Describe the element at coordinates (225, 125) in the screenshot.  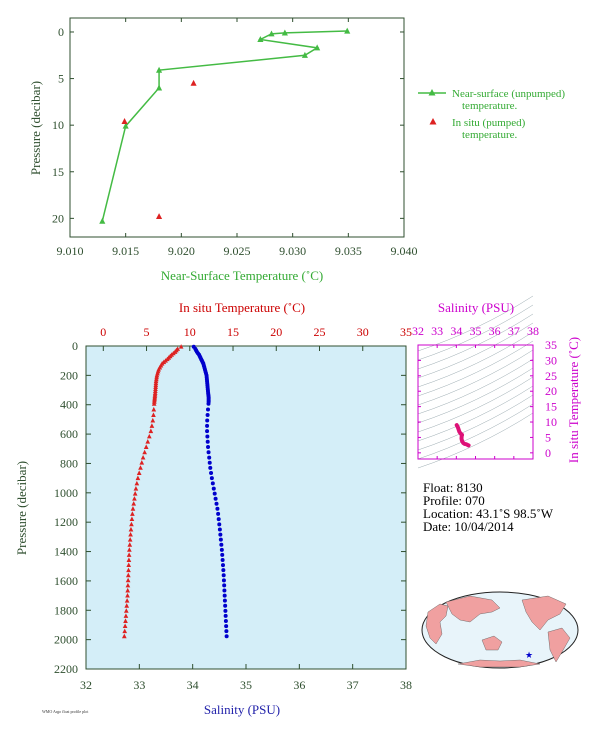
I see `near-surface-series` at that location.